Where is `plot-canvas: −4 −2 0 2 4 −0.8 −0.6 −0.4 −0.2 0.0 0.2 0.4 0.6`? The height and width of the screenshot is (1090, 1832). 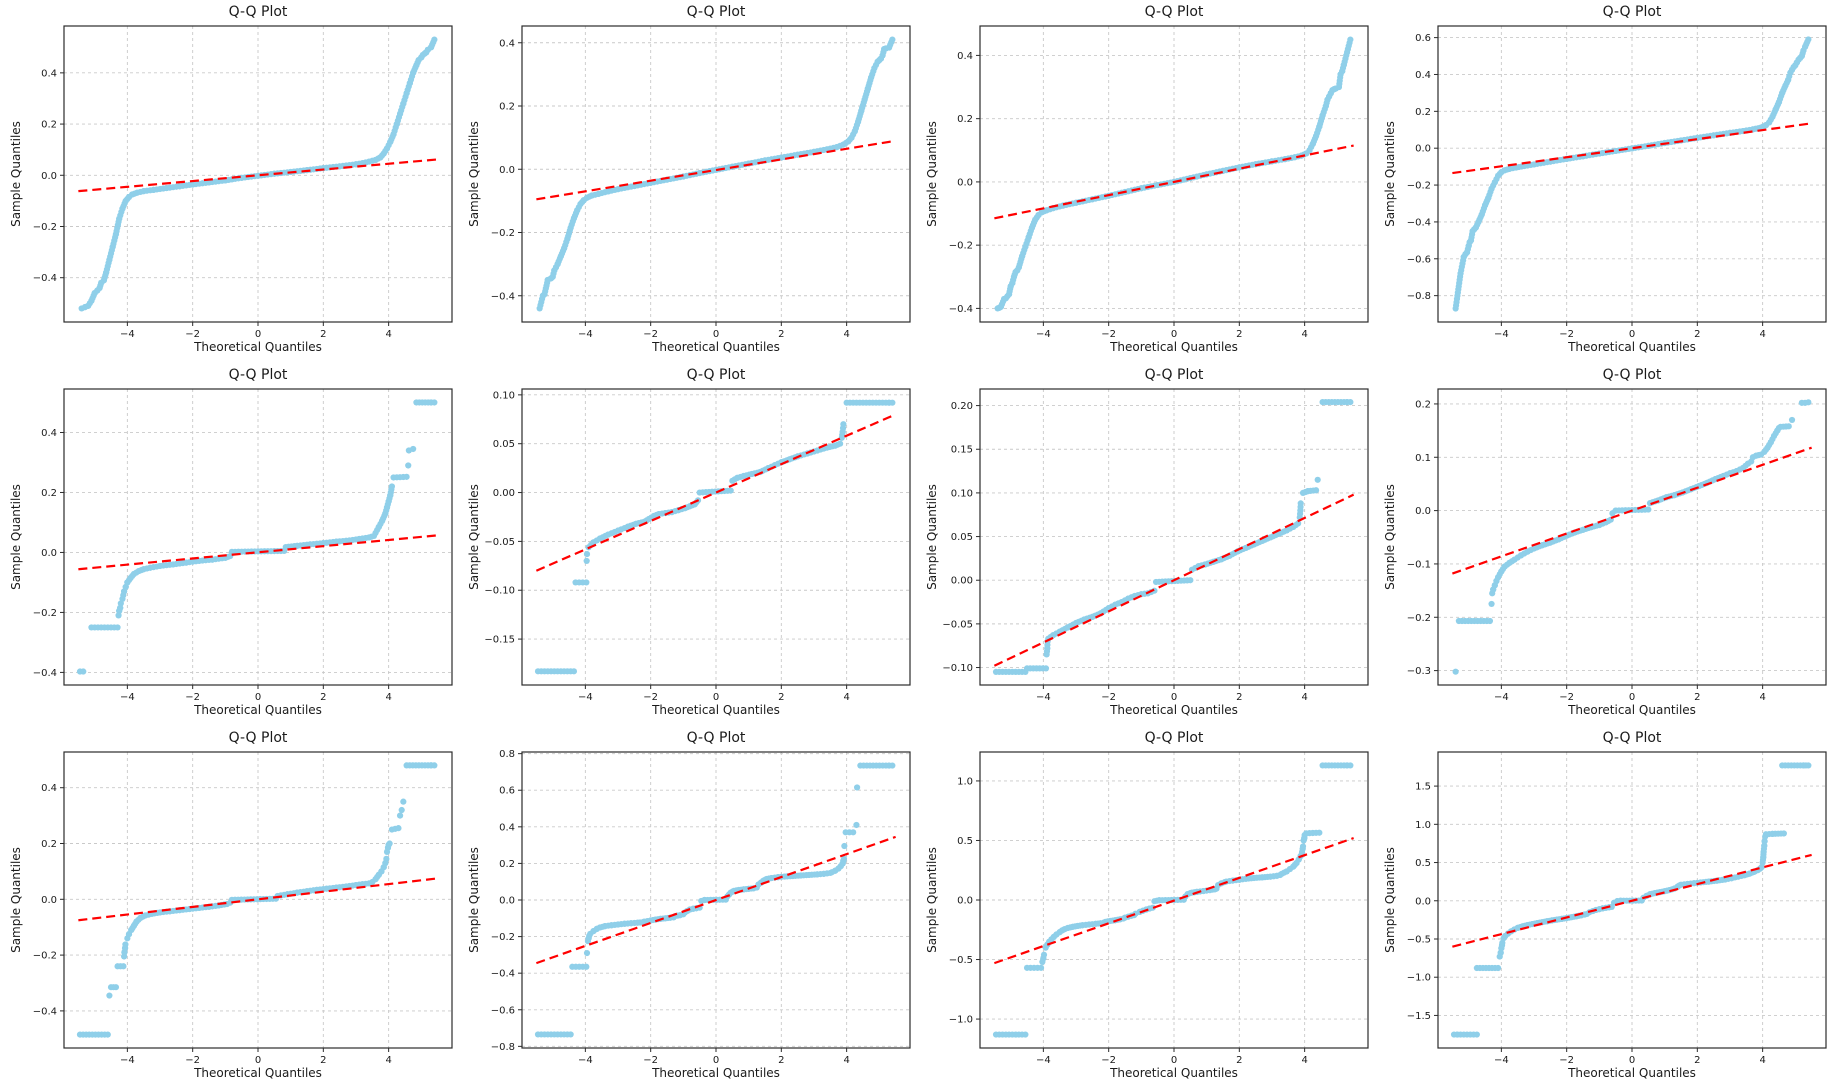 plot-canvas: −4 −2 0 2 4 −0.8 −0.6 −0.4 −0.2 0.0 0.2 0.4 0.6 is located at coordinates (1617, 182).